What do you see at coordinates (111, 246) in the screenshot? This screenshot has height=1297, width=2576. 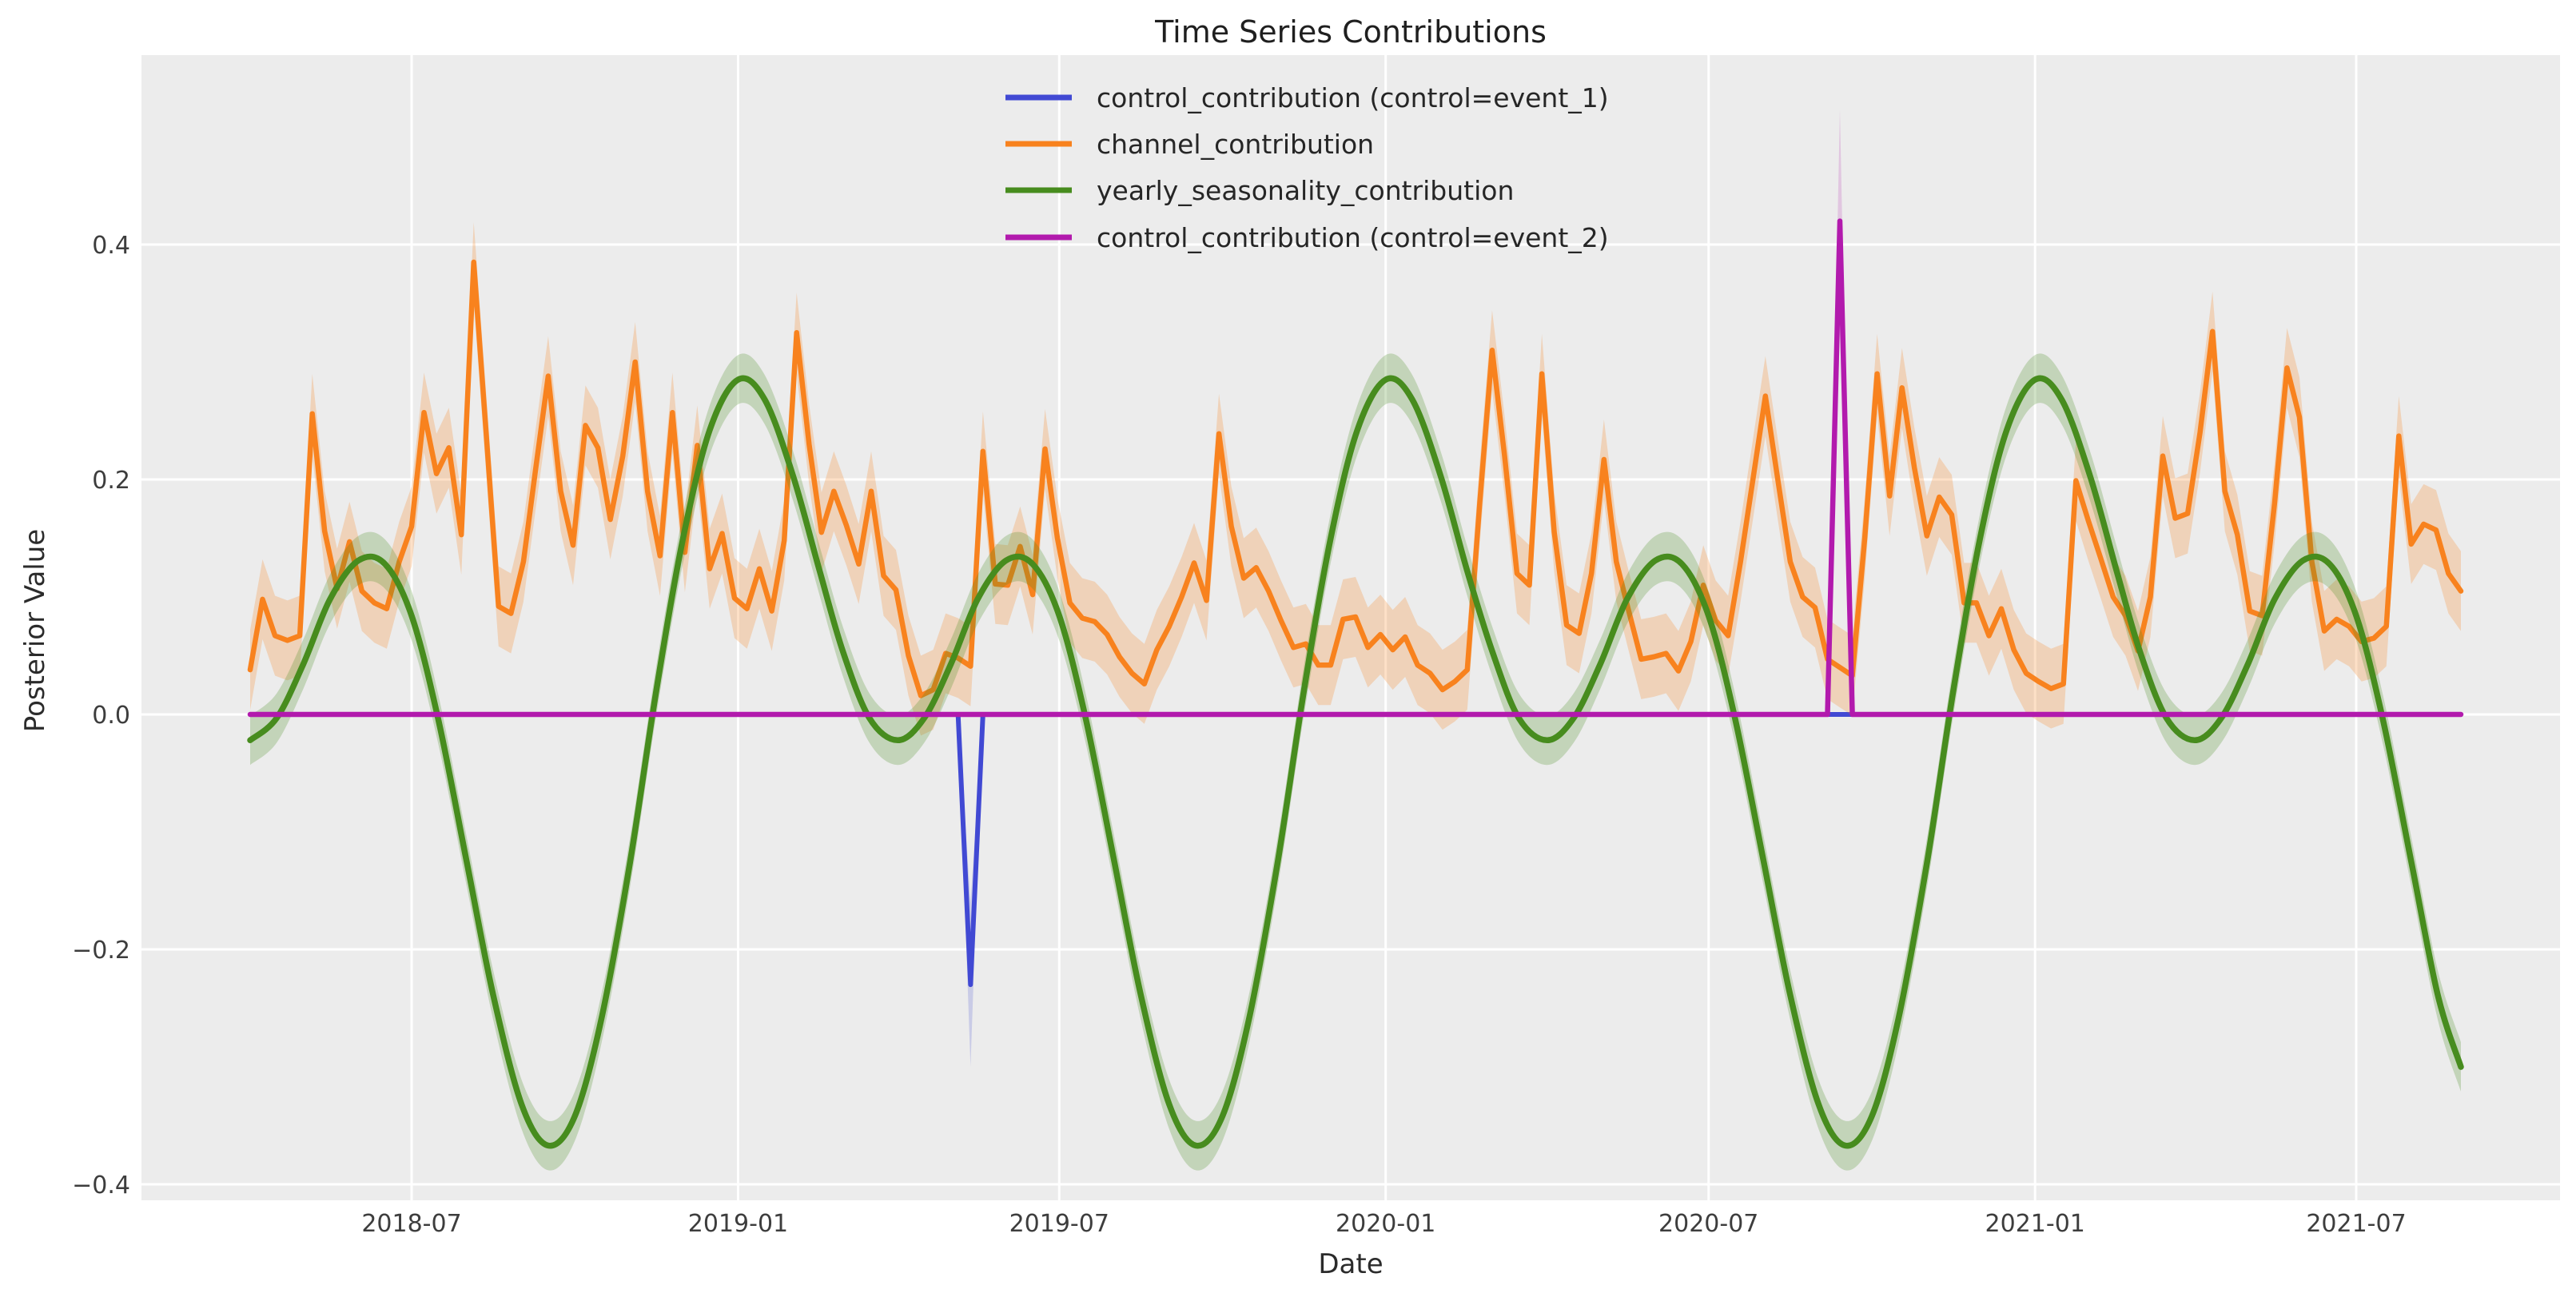 I see `y-tick-label-0.4: 0.4` at bounding box center [111, 246].